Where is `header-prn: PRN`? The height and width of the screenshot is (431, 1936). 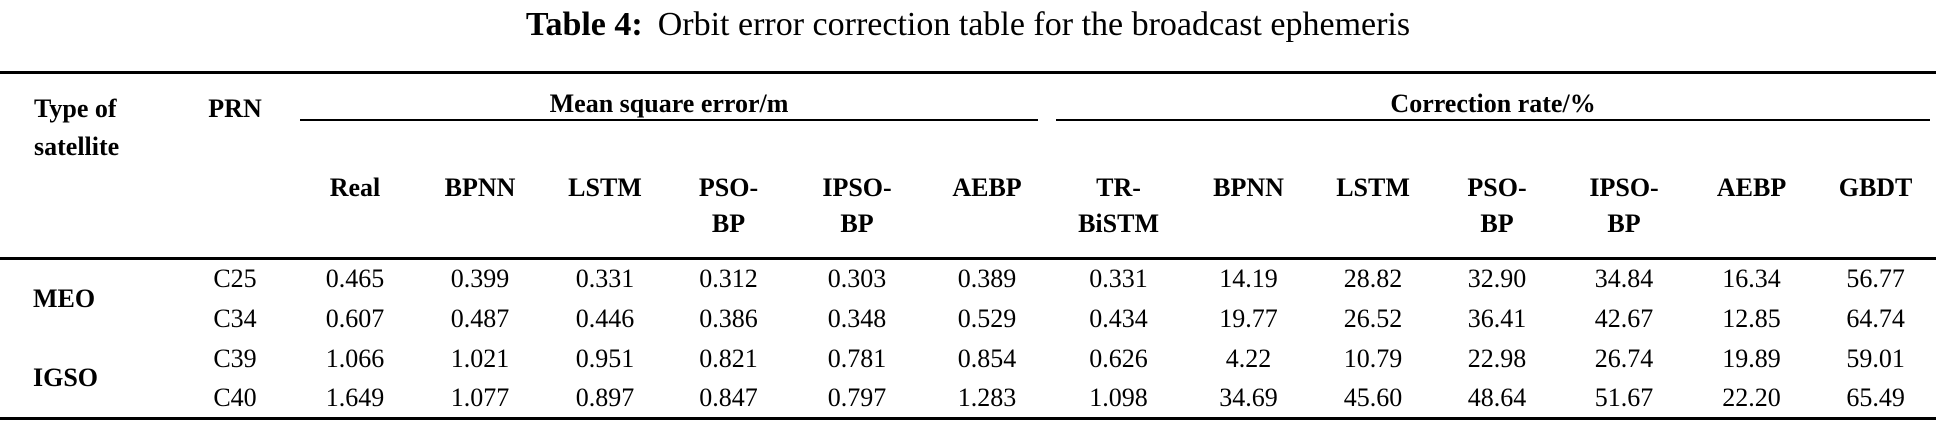
header-prn: PRN is located at coordinates (235, 166).